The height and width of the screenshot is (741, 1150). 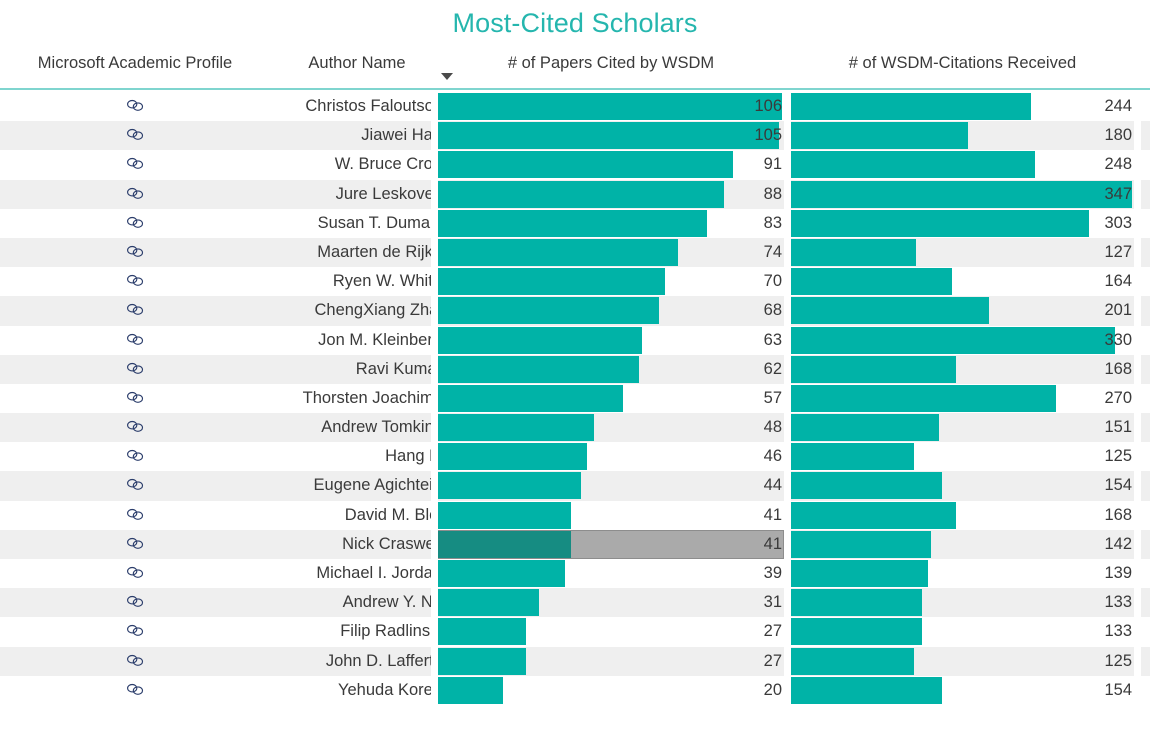 What do you see at coordinates (611, 63) in the screenshot?
I see `column-header-papers: # of Papers Cited by WSDM` at bounding box center [611, 63].